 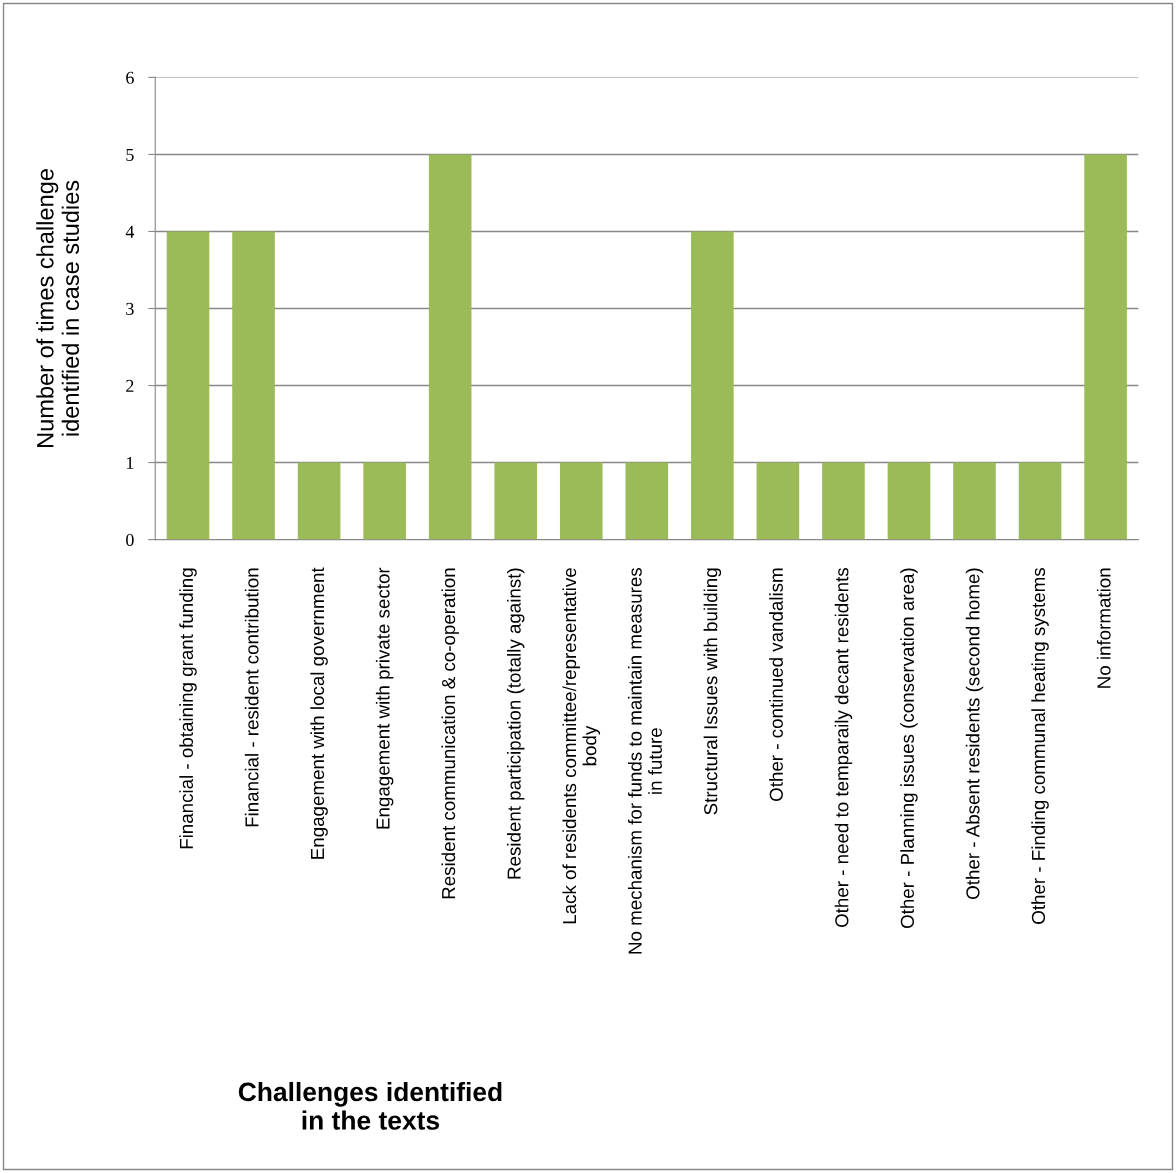 What do you see at coordinates (130, 385) in the screenshot?
I see `y-tick-label: 2` at bounding box center [130, 385].